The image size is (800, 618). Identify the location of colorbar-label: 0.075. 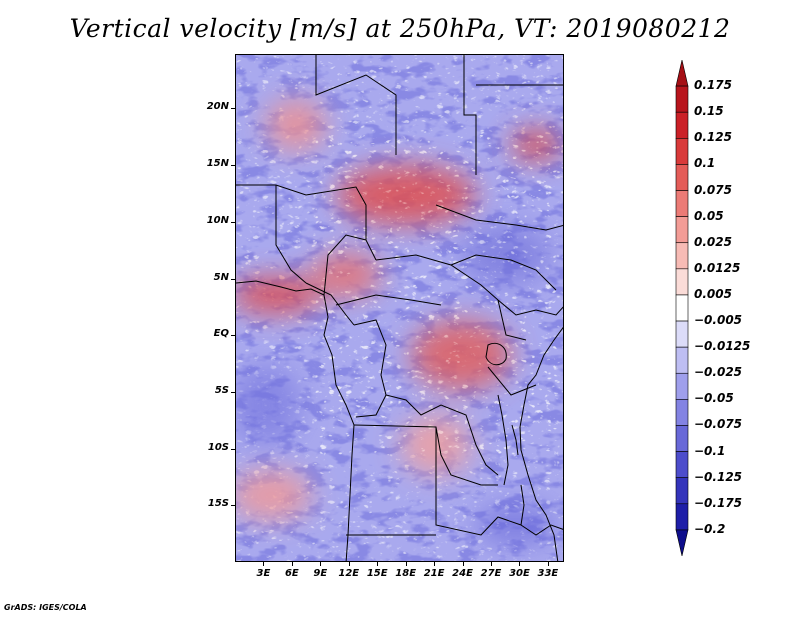
(713, 189).